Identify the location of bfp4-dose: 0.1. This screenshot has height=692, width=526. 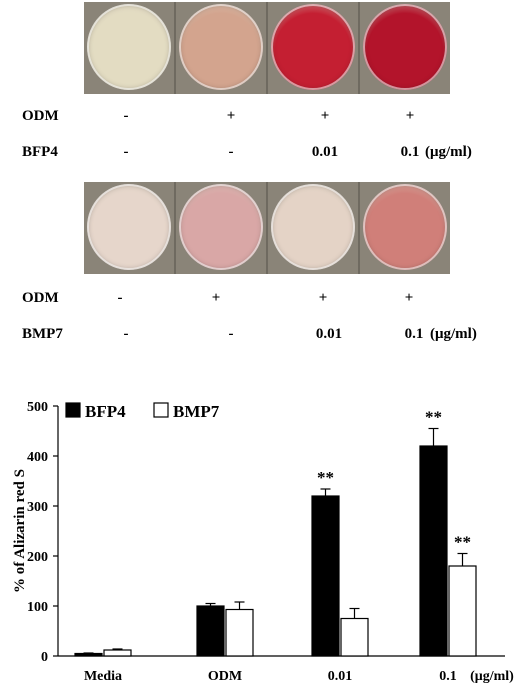
(410, 152).